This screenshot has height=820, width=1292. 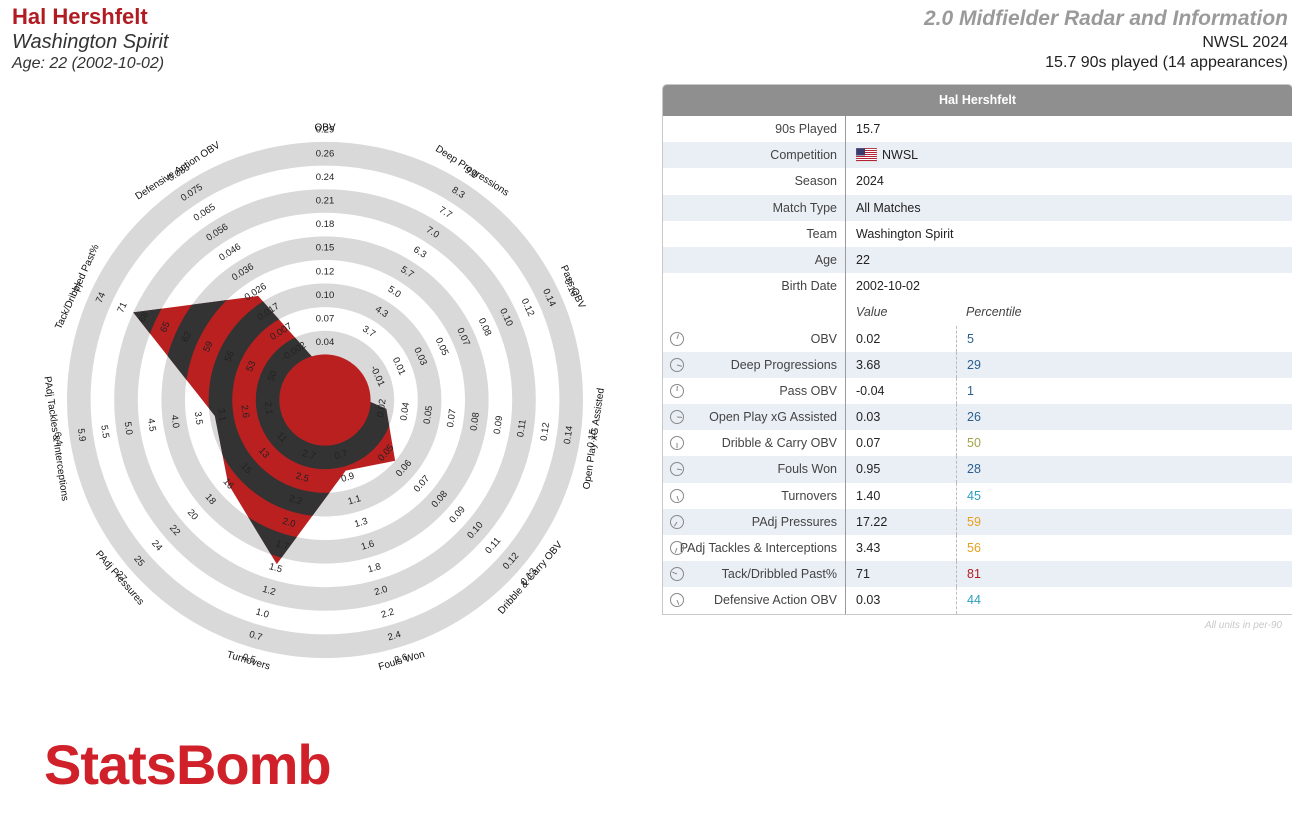 What do you see at coordinates (355, 500) in the screenshot?
I see `radar-tick-label: 1.1` at bounding box center [355, 500].